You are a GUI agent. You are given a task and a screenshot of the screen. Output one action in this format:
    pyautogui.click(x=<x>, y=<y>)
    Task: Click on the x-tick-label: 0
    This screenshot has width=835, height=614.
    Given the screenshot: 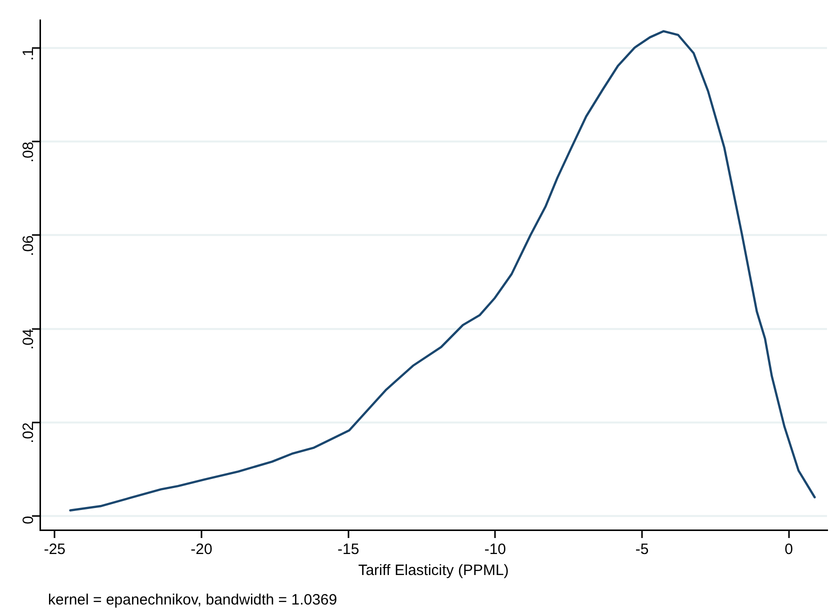 What is the action you would take?
    pyautogui.click(x=788, y=549)
    